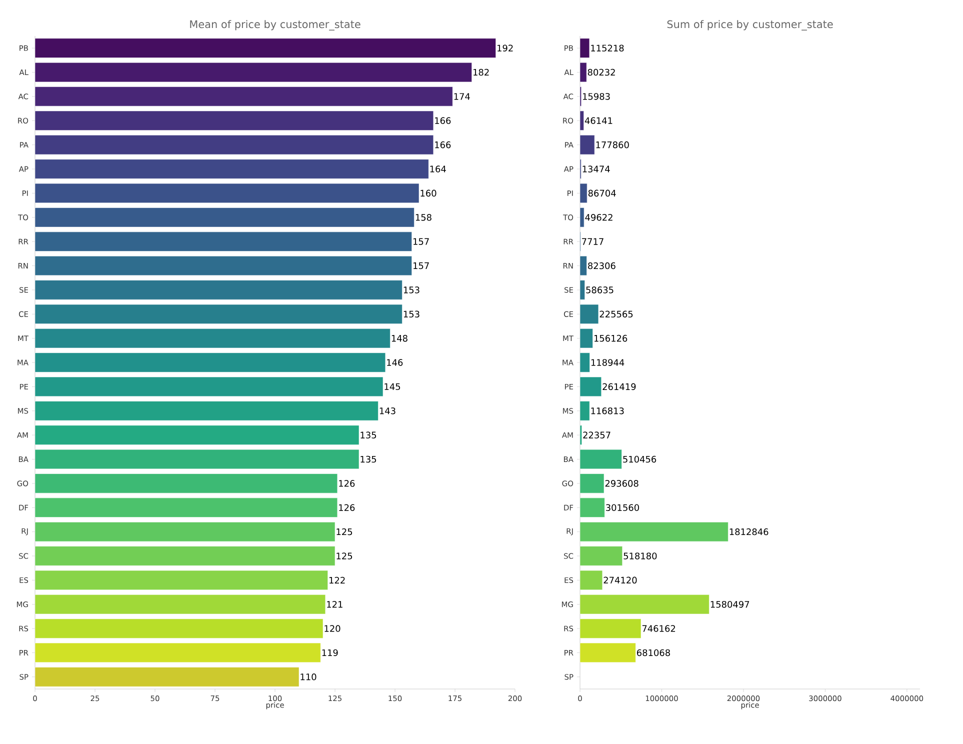 Image resolution: width=963 pixels, height=744 pixels. I want to click on data-label: 49622, so click(598, 217).